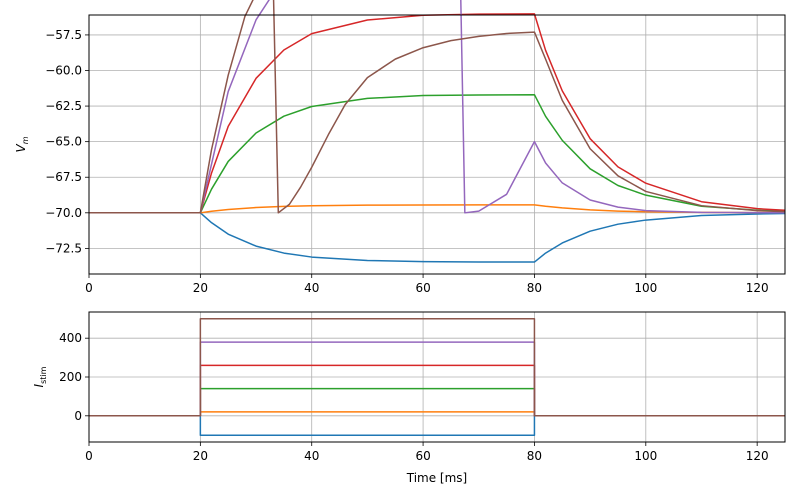 The height and width of the screenshot is (500, 800). What do you see at coordinates (534, 456) in the screenshot?
I see `istim-xtick-label: 80` at bounding box center [534, 456].